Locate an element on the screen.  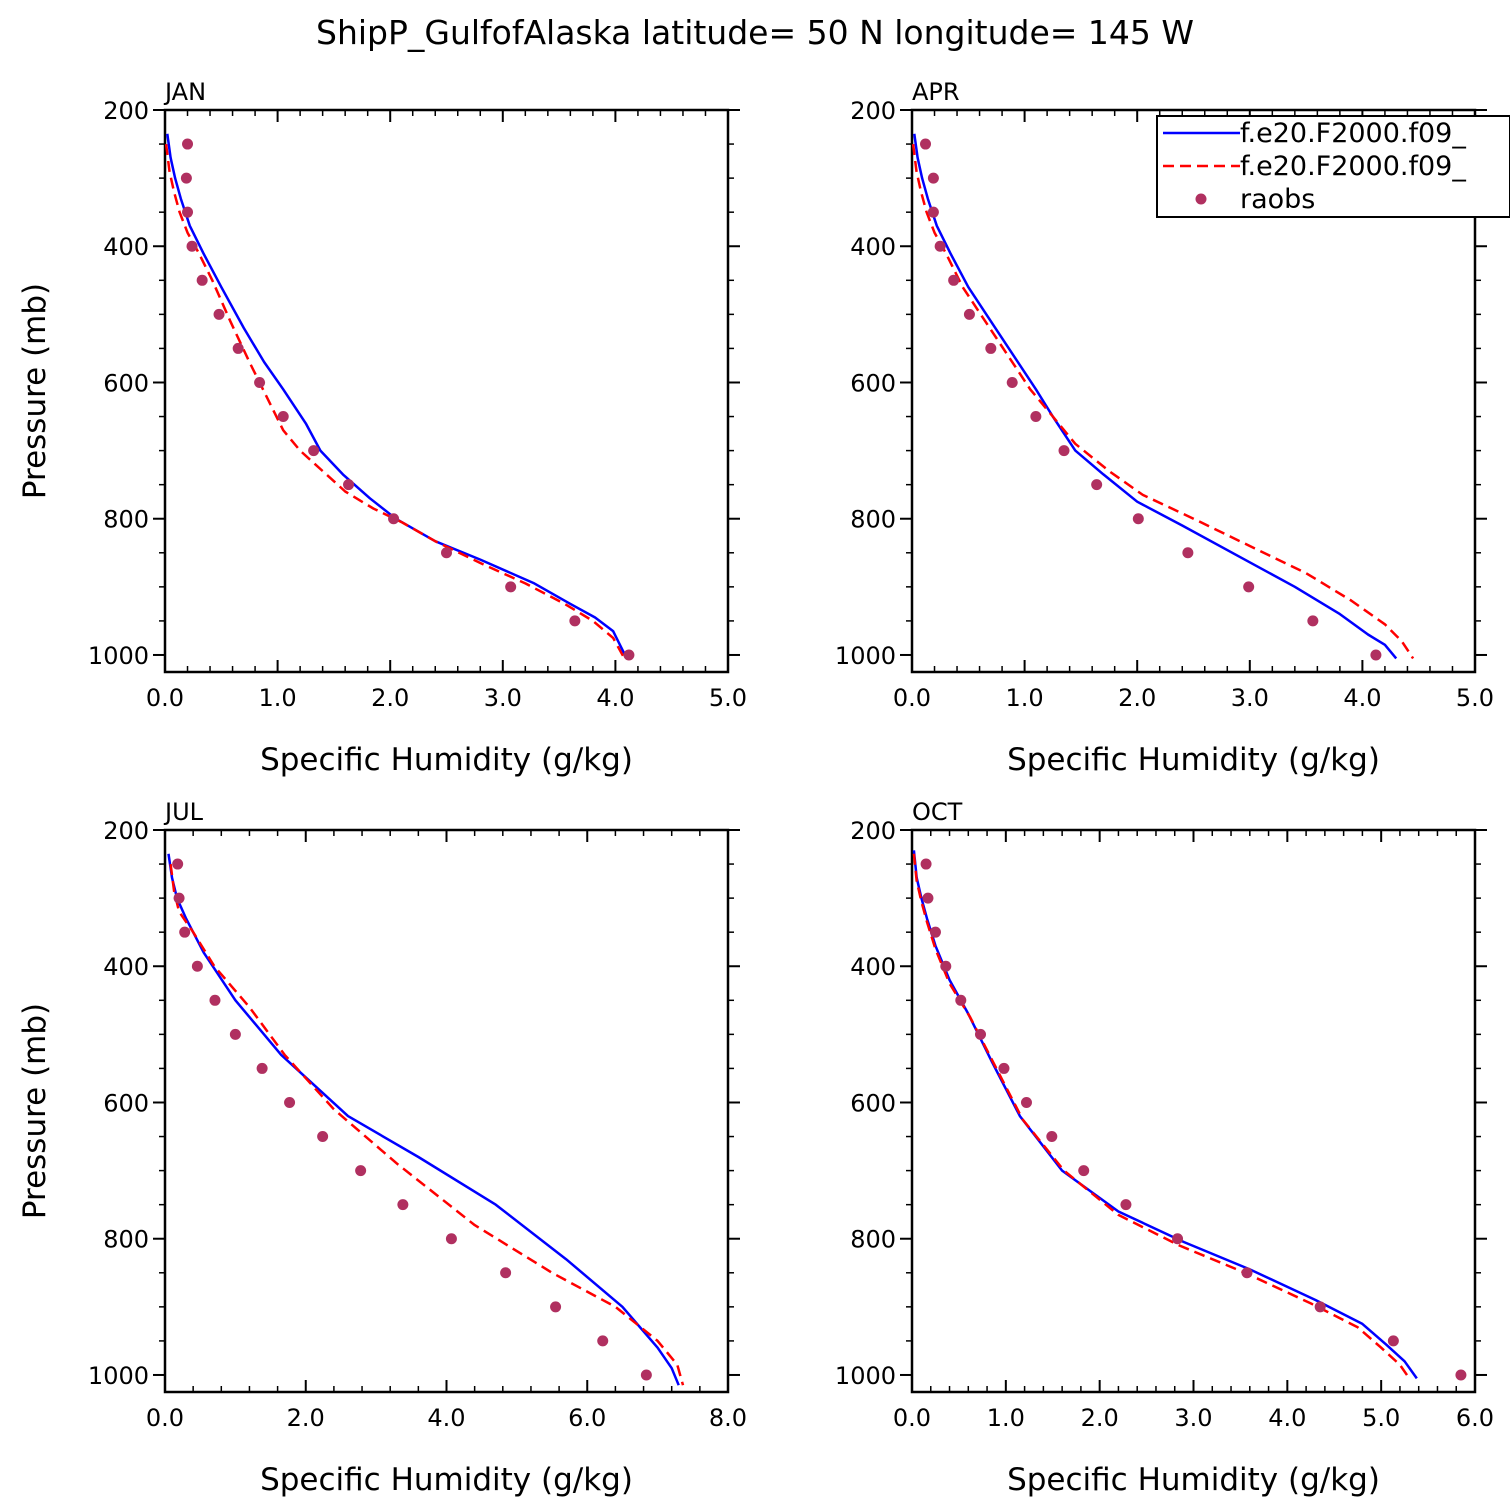
y-axis-label: Pressure (mb) is located at coordinates (35, 391).